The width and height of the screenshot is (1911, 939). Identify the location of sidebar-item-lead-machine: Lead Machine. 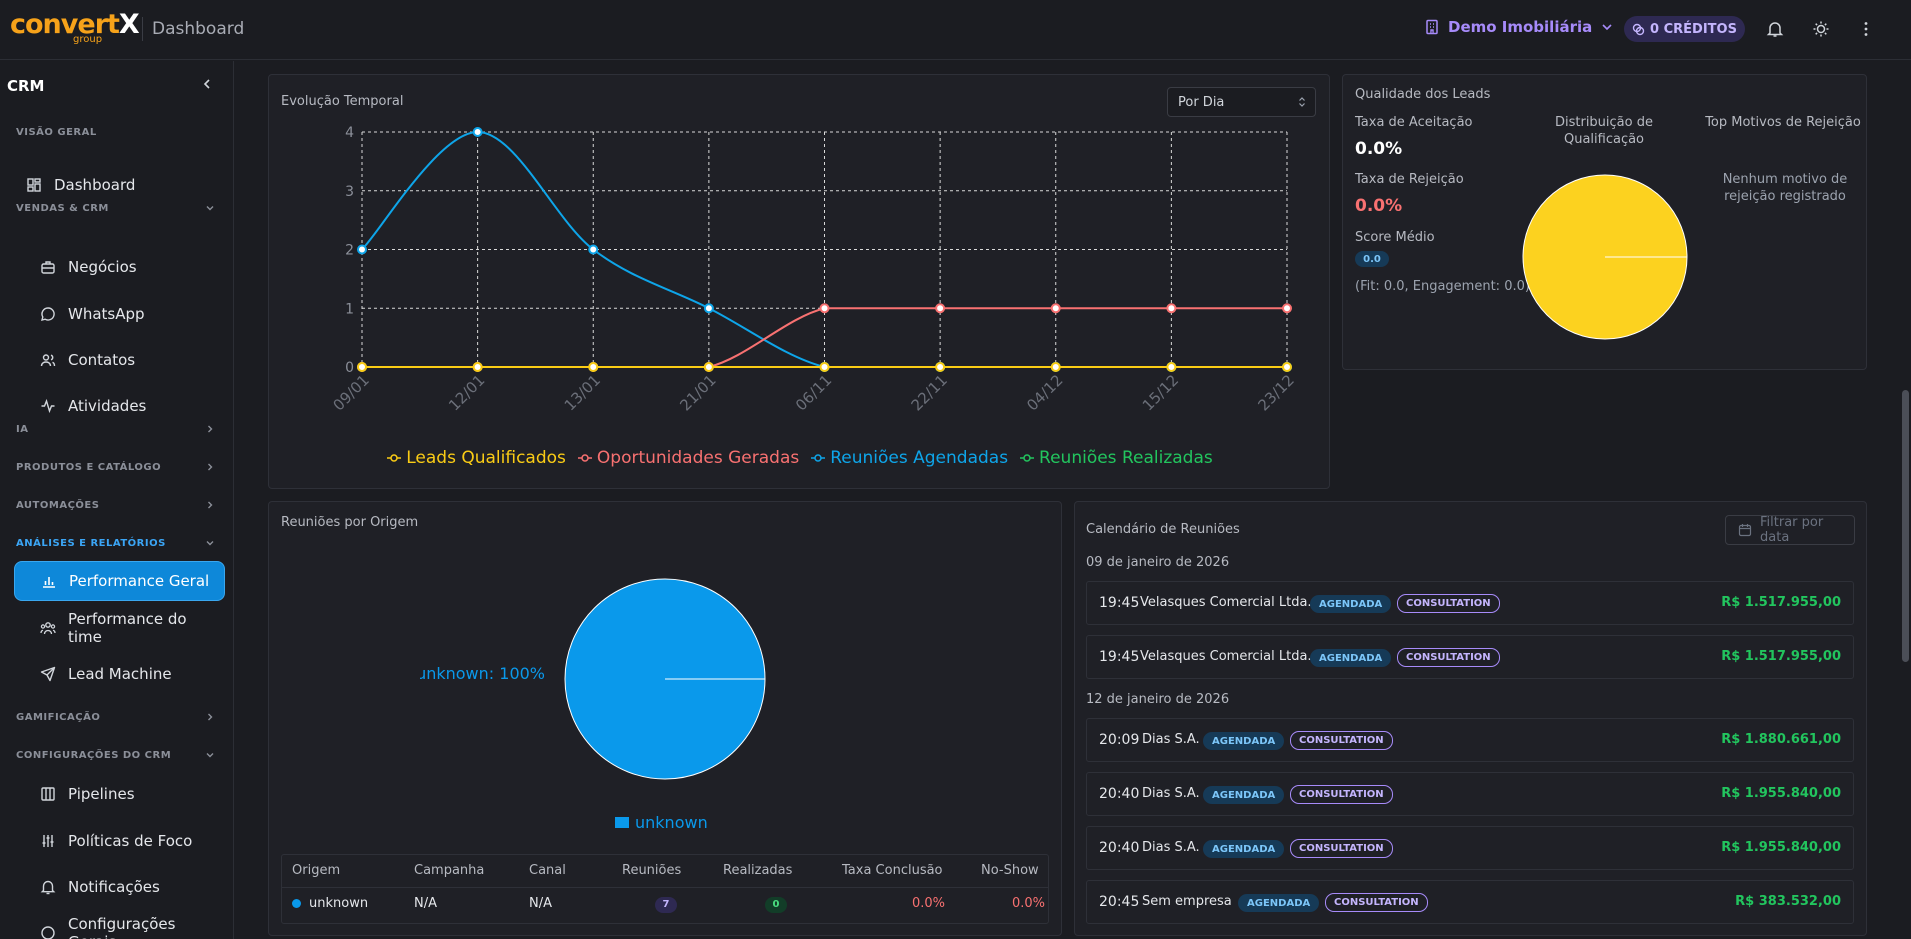
(119, 674).